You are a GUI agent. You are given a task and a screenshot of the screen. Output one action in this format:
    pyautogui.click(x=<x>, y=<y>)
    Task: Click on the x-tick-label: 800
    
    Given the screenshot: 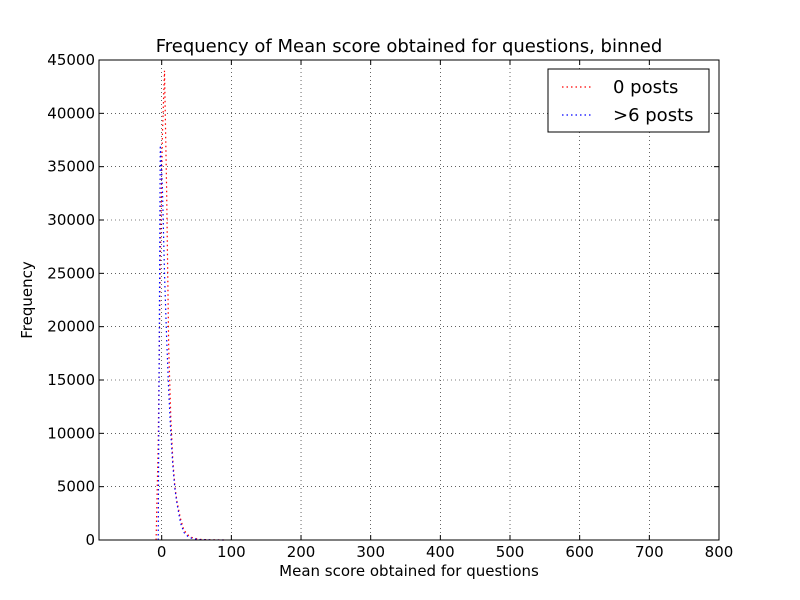 What is the action you would take?
    pyautogui.click(x=719, y=552)
    